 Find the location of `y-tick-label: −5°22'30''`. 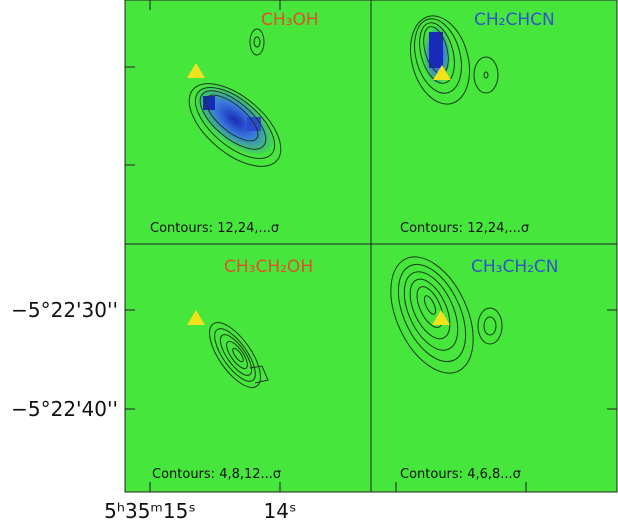

y-tick-label: −5°22'30'' is located at coordinates (64, 310).